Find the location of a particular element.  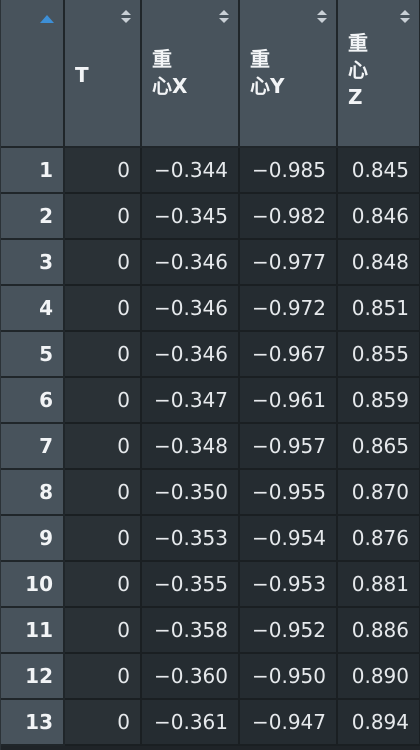

centroid-y-cell: −0.957 is located at coordinates (289, 447).